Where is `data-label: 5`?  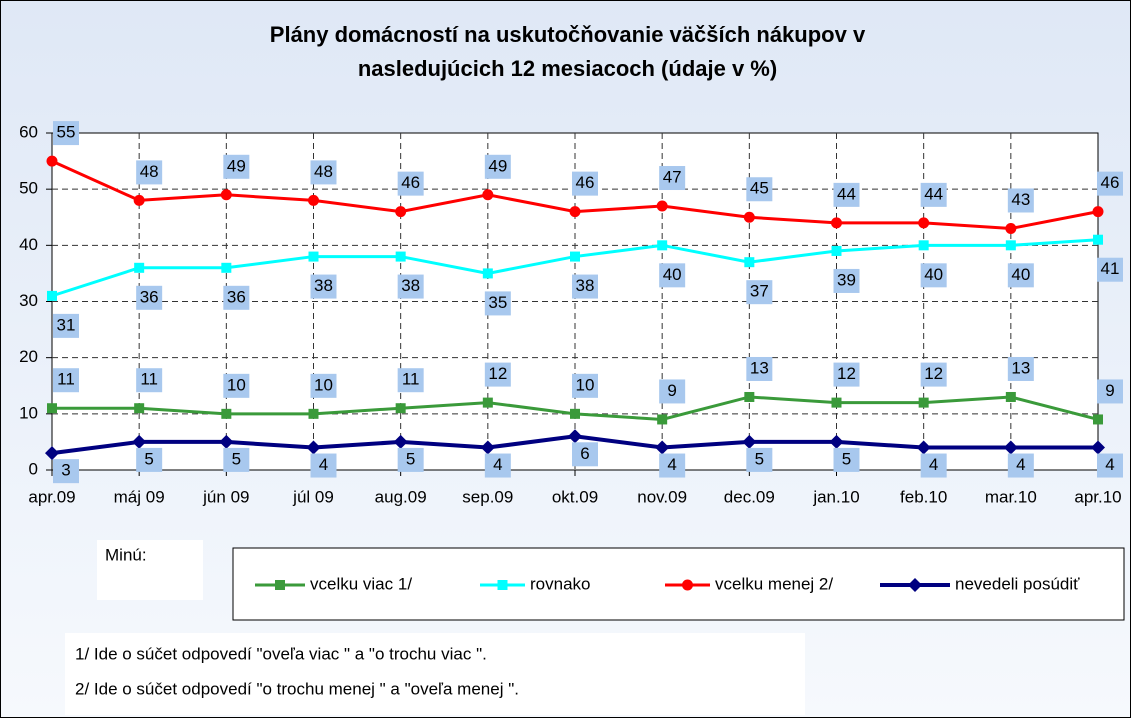 data-label: 5 is located at coordinates (846, 458).